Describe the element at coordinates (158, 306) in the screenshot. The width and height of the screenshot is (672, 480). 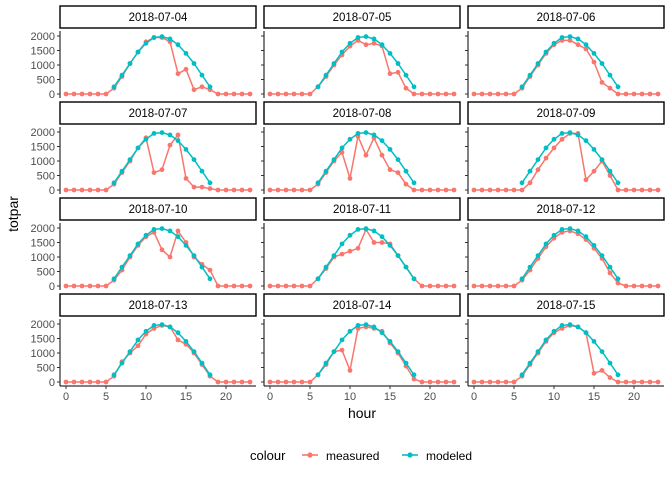
I see `facet-strip-label: 2018-07-13` at that location.